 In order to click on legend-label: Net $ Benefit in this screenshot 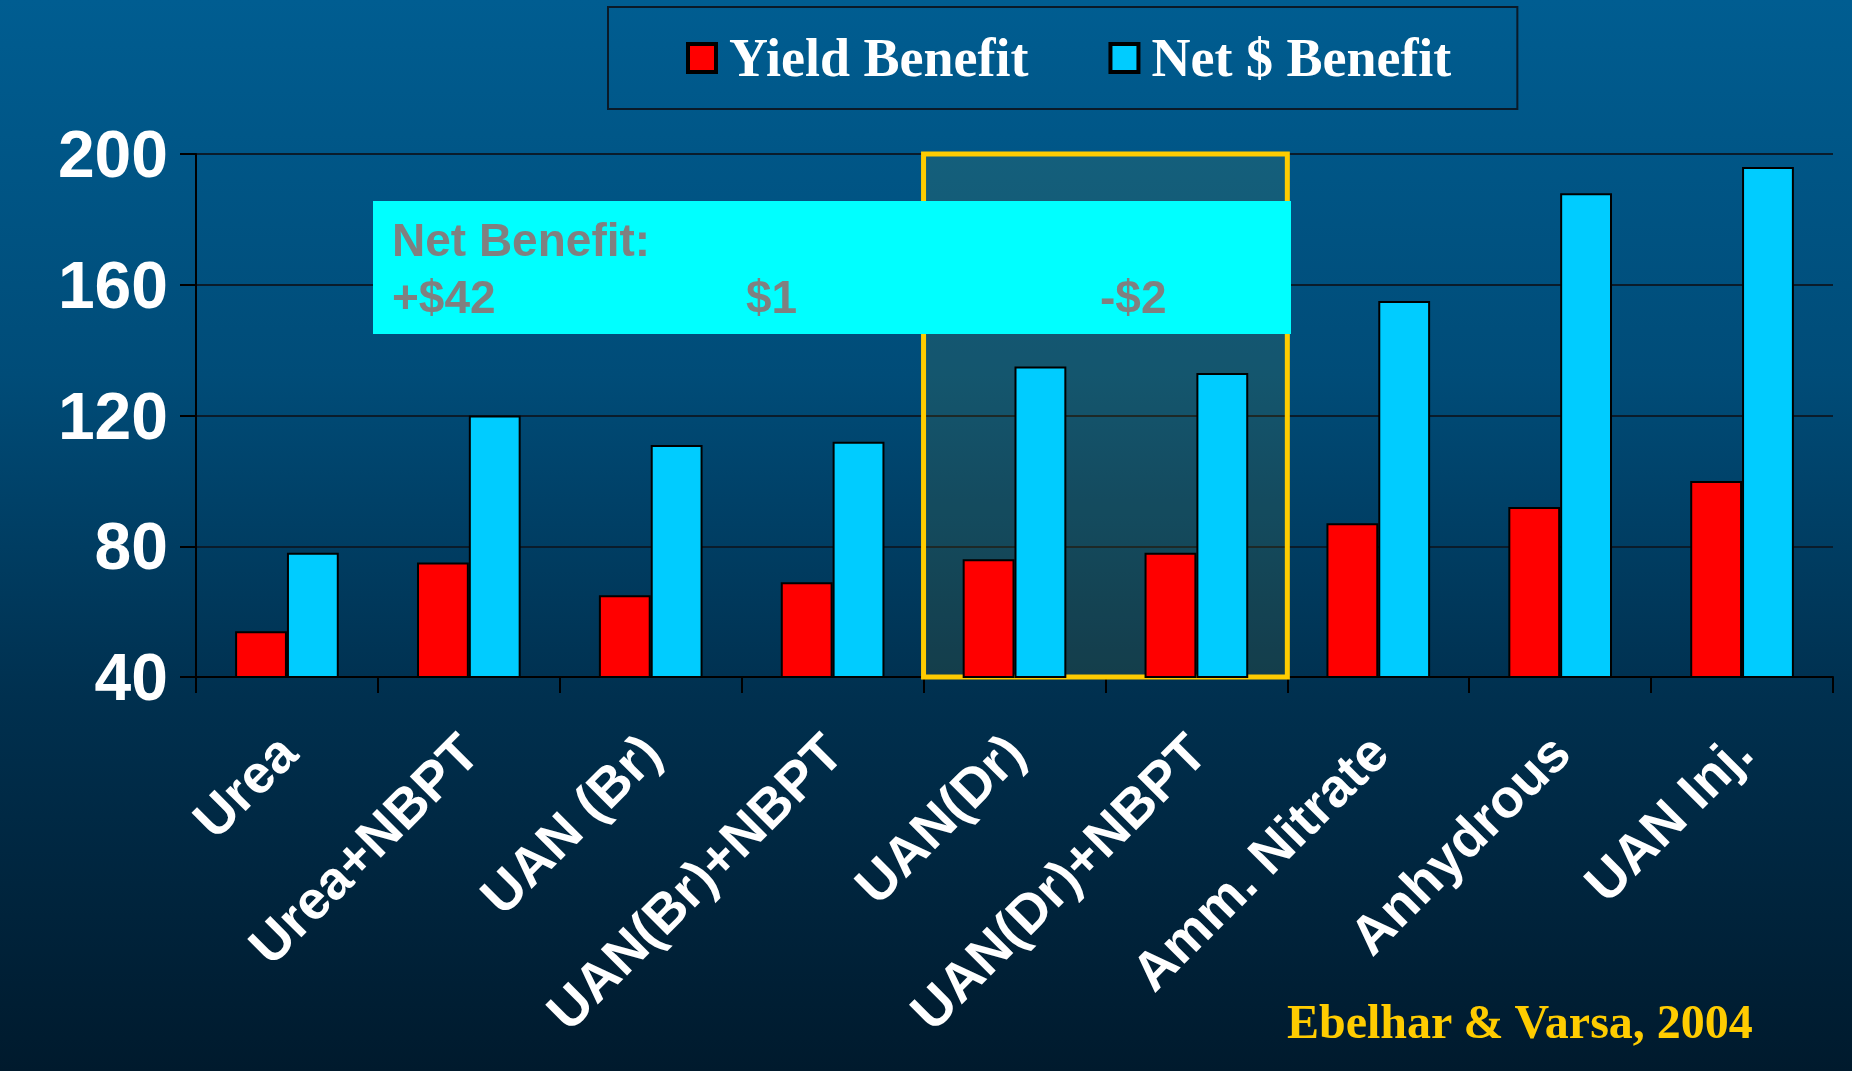, I will do `click(1301, 58)`.